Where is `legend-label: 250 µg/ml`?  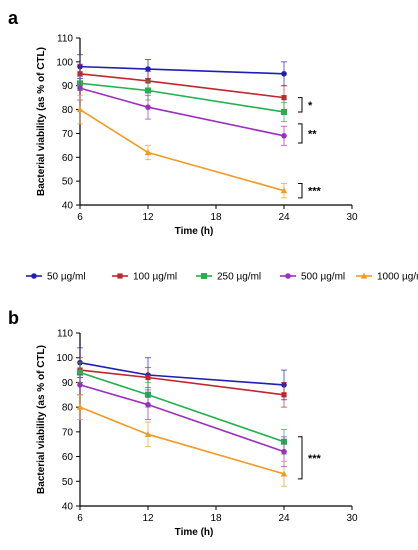
legend-label: 250 µg/ml is located at coordinates (239, 277).